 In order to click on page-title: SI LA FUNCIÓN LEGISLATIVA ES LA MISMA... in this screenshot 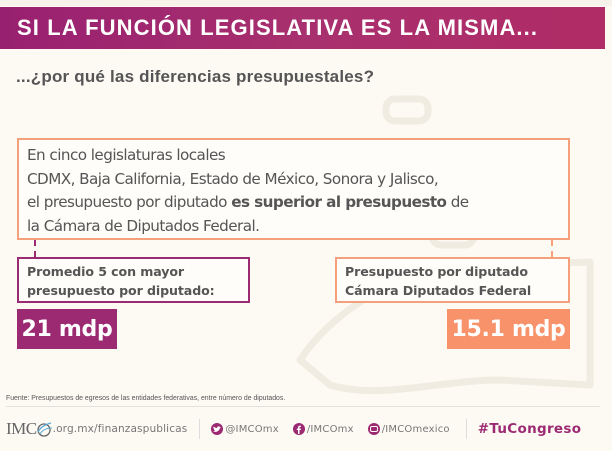, I will do `click(278, 27)`.